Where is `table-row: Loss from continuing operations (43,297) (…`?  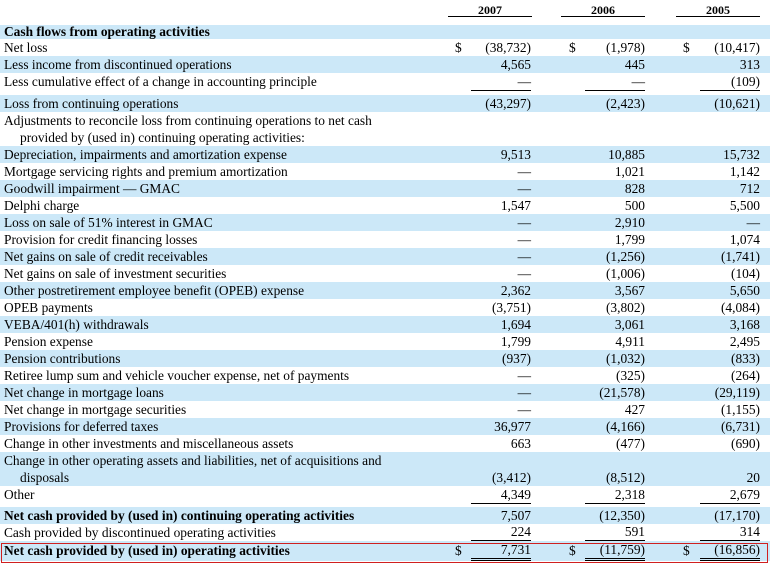
table-row: Loss from continuing operations (43,297) (… is located at coordinates (385, 103).